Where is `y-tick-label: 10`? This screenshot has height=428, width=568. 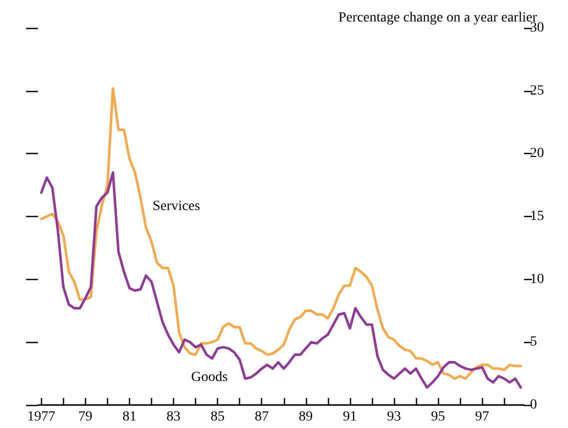
y-tick-label: 10 is located at coordinates (537, 279).